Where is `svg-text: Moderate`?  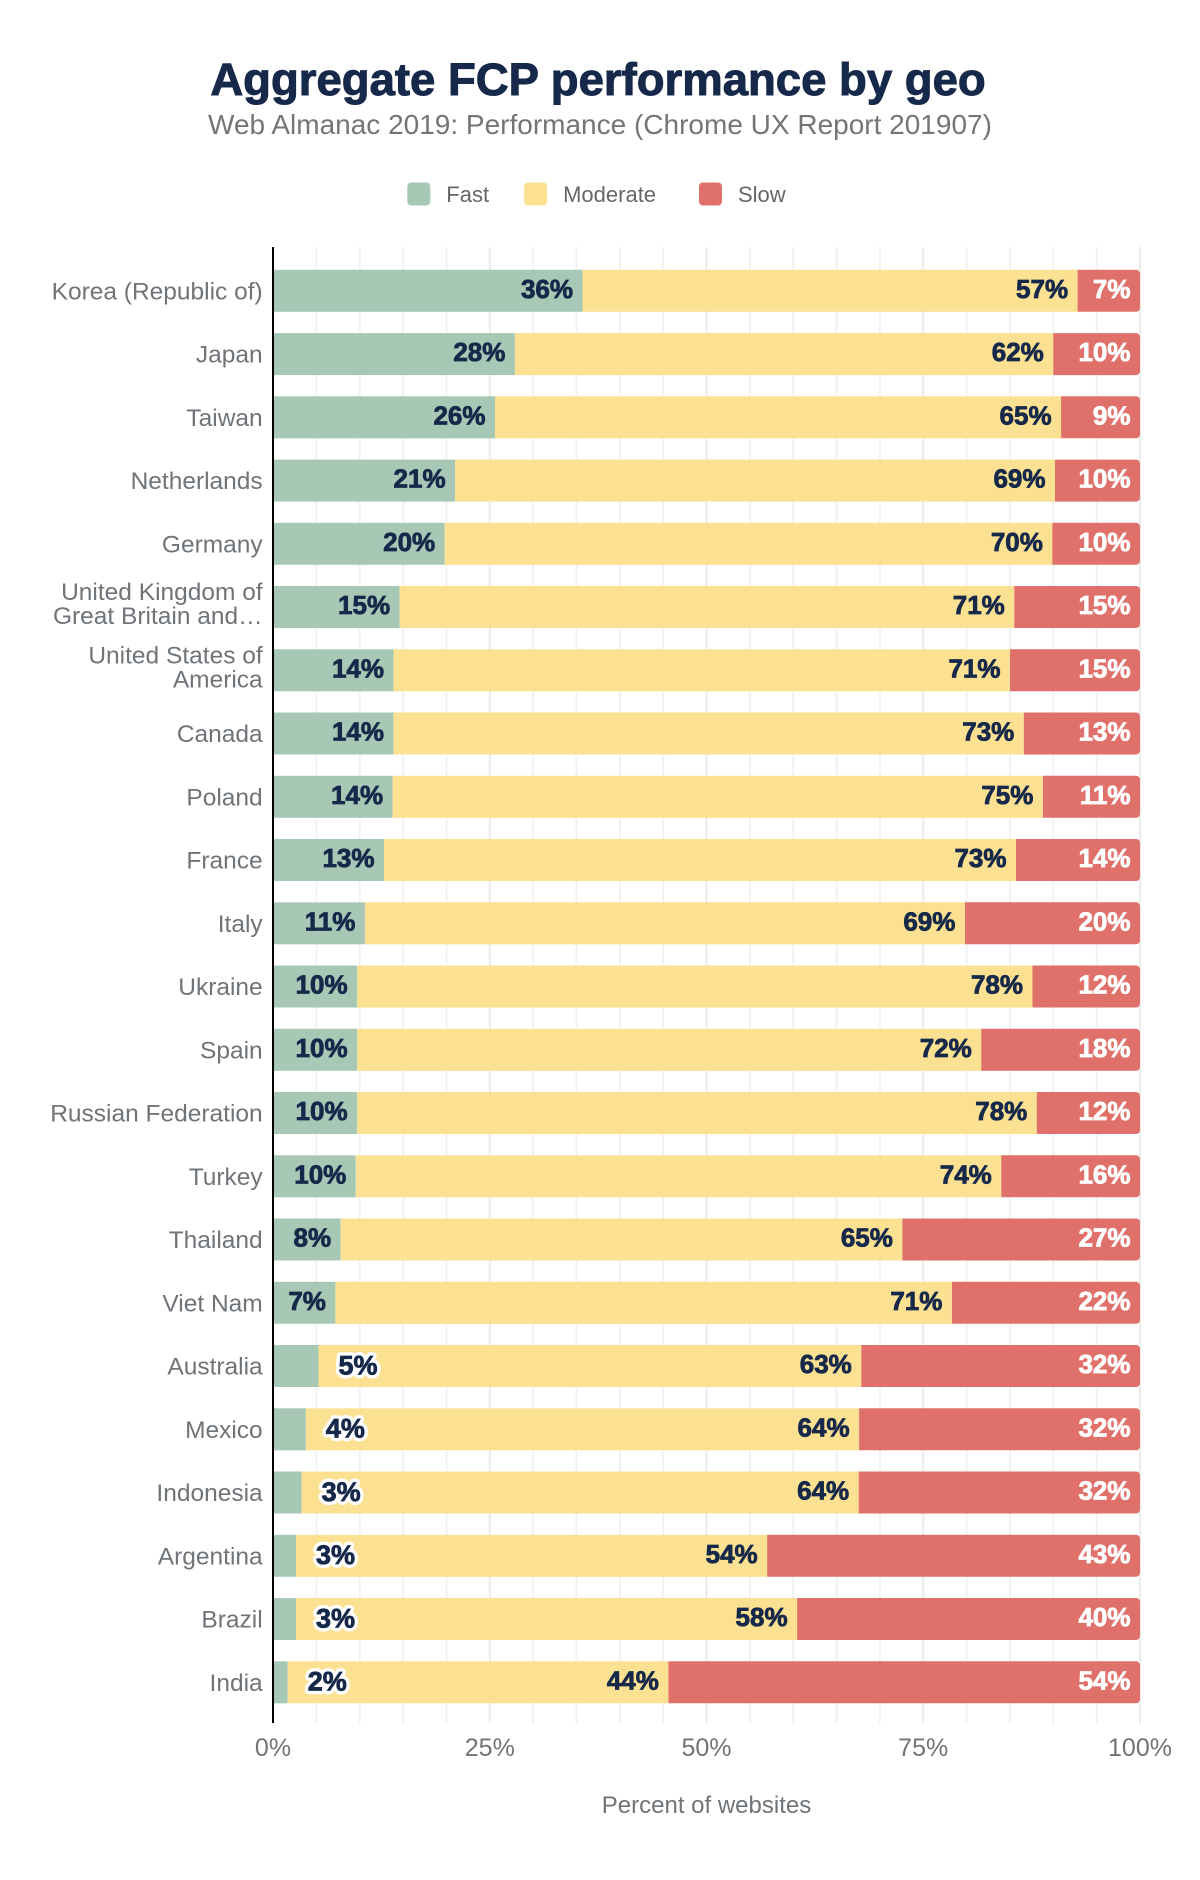
svg-text: Moderate is located at coordinates (609, 194).